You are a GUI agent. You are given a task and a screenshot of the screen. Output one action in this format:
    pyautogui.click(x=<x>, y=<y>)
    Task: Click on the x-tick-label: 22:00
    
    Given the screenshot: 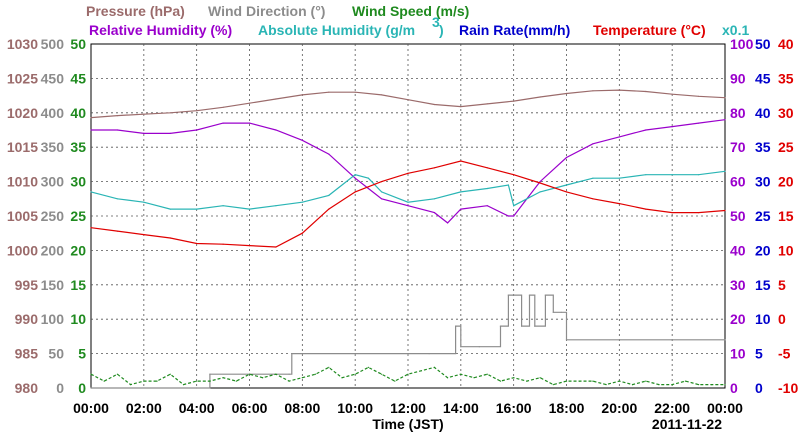 What is the action you would take?
    pyautogui.click(x=672, y=408)
    